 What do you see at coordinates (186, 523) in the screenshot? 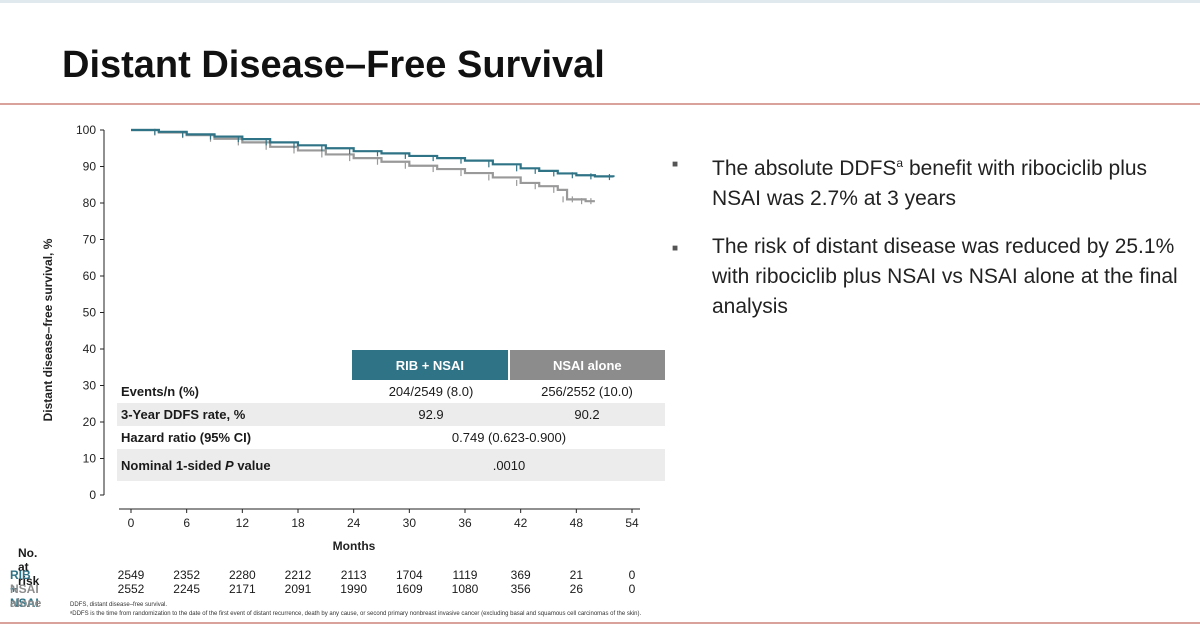
I see `x-tick-label: 6` at bounding box center [186, 523].